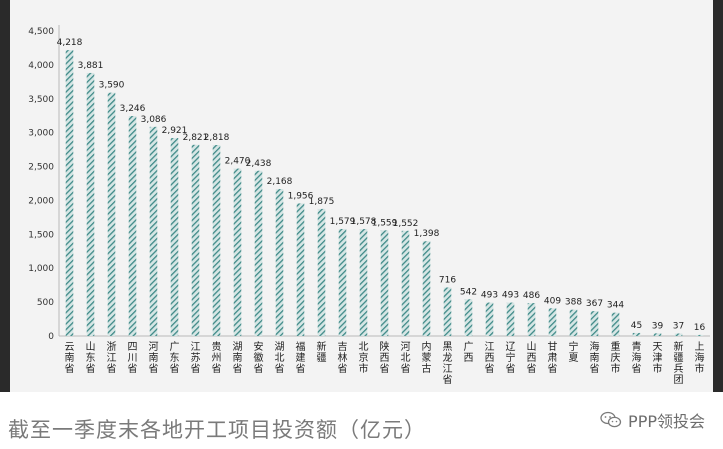  Describe the element at coordinates (51, 337) in the screenshot. I see `y-tick-label: 0` at that location.